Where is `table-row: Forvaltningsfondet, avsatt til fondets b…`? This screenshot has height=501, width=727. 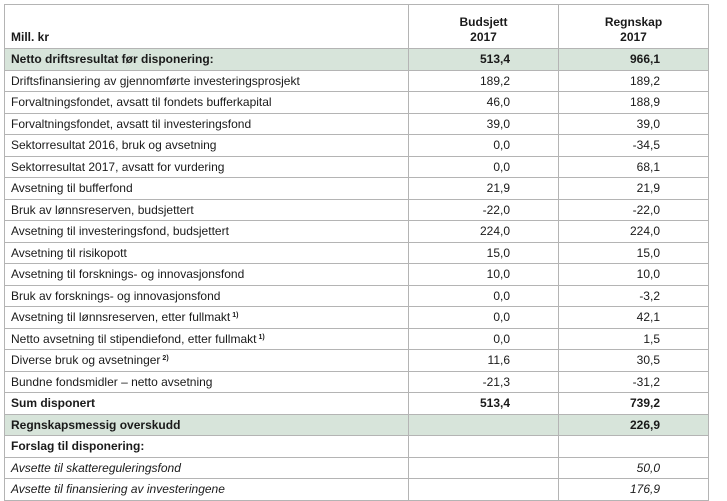
table-row: Forvaltningsfondet, avsatt til fondets b… is located at coordinates (356, 102).